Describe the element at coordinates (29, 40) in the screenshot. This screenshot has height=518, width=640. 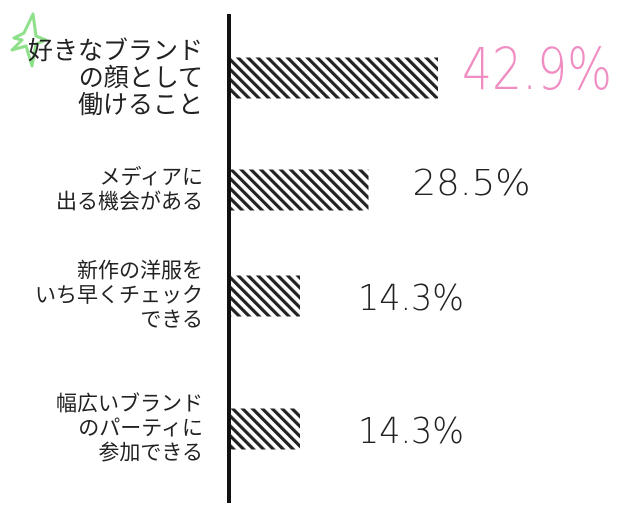
I see `star-icon` at that location.